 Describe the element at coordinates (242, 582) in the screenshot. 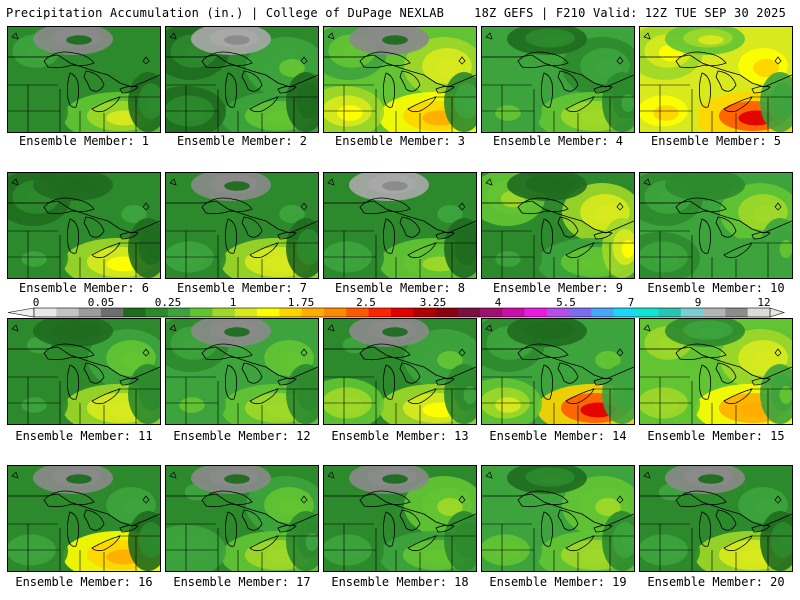

I see `ensemble-member-caption: Ensemble Member: 17` at that location.